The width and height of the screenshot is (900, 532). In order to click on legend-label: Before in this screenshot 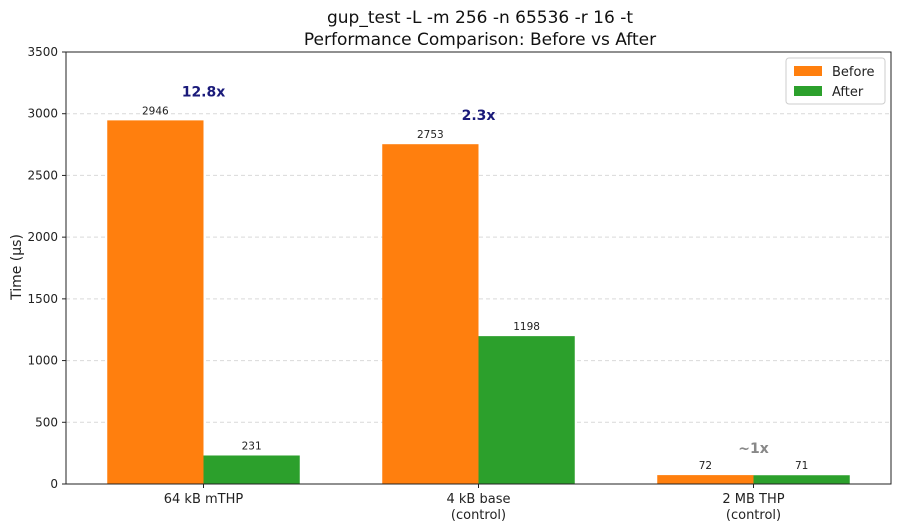, I will do `click(853, 72)`.